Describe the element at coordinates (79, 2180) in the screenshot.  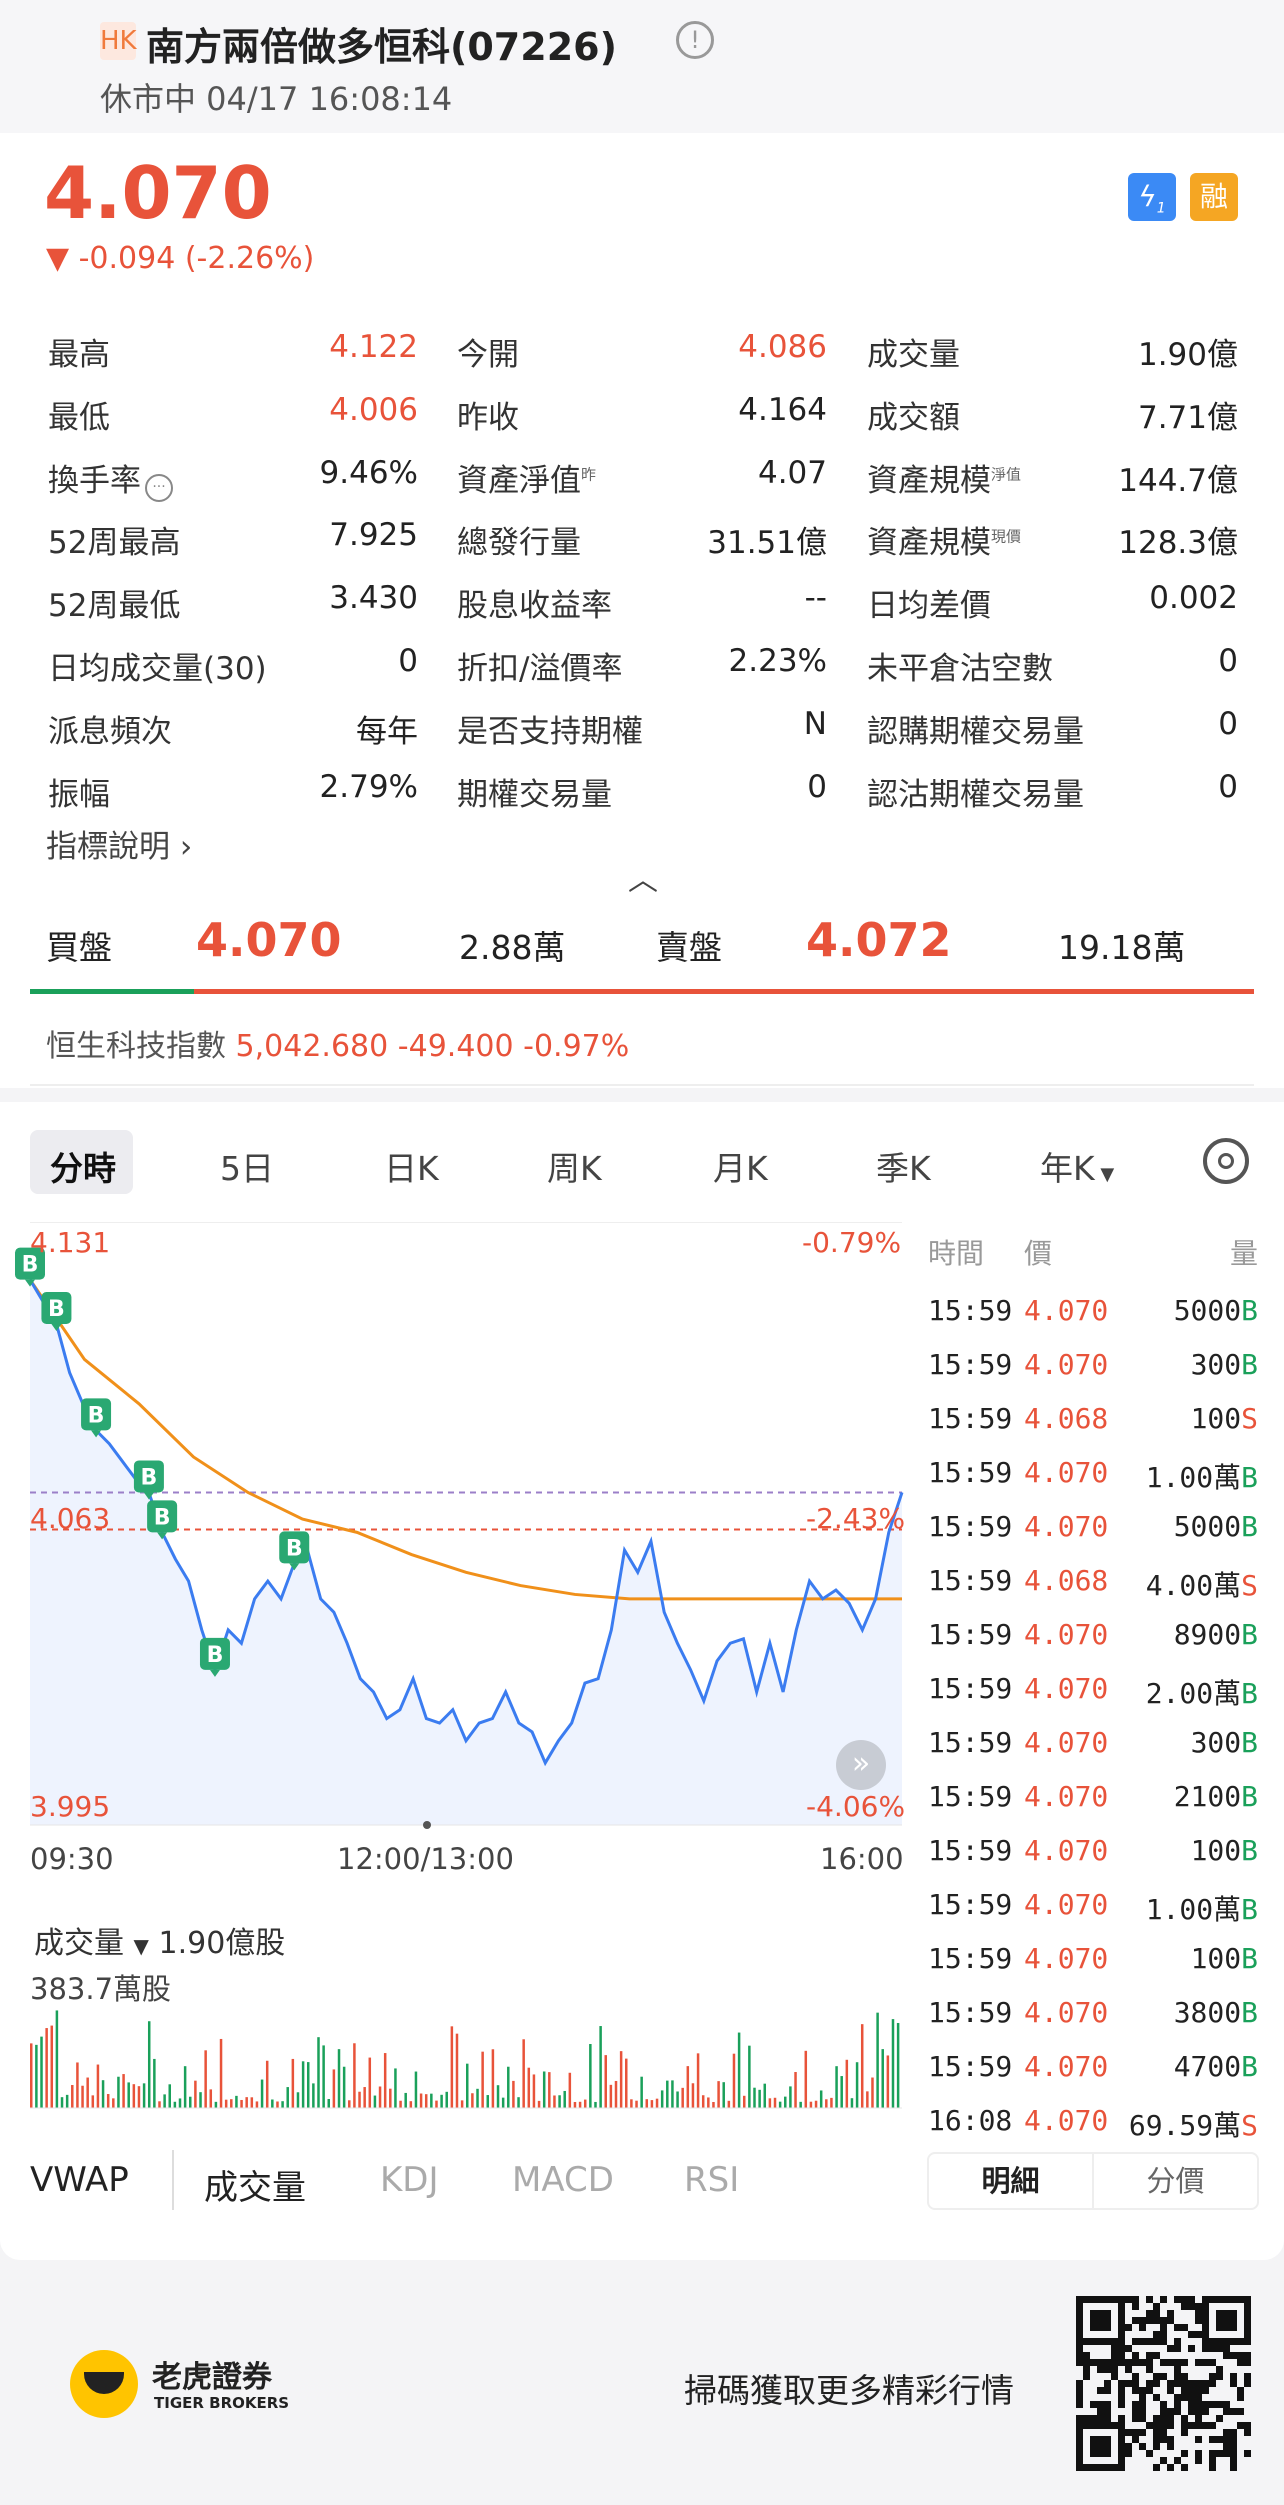
I see `indicator-vwap: VWAP` at that location.